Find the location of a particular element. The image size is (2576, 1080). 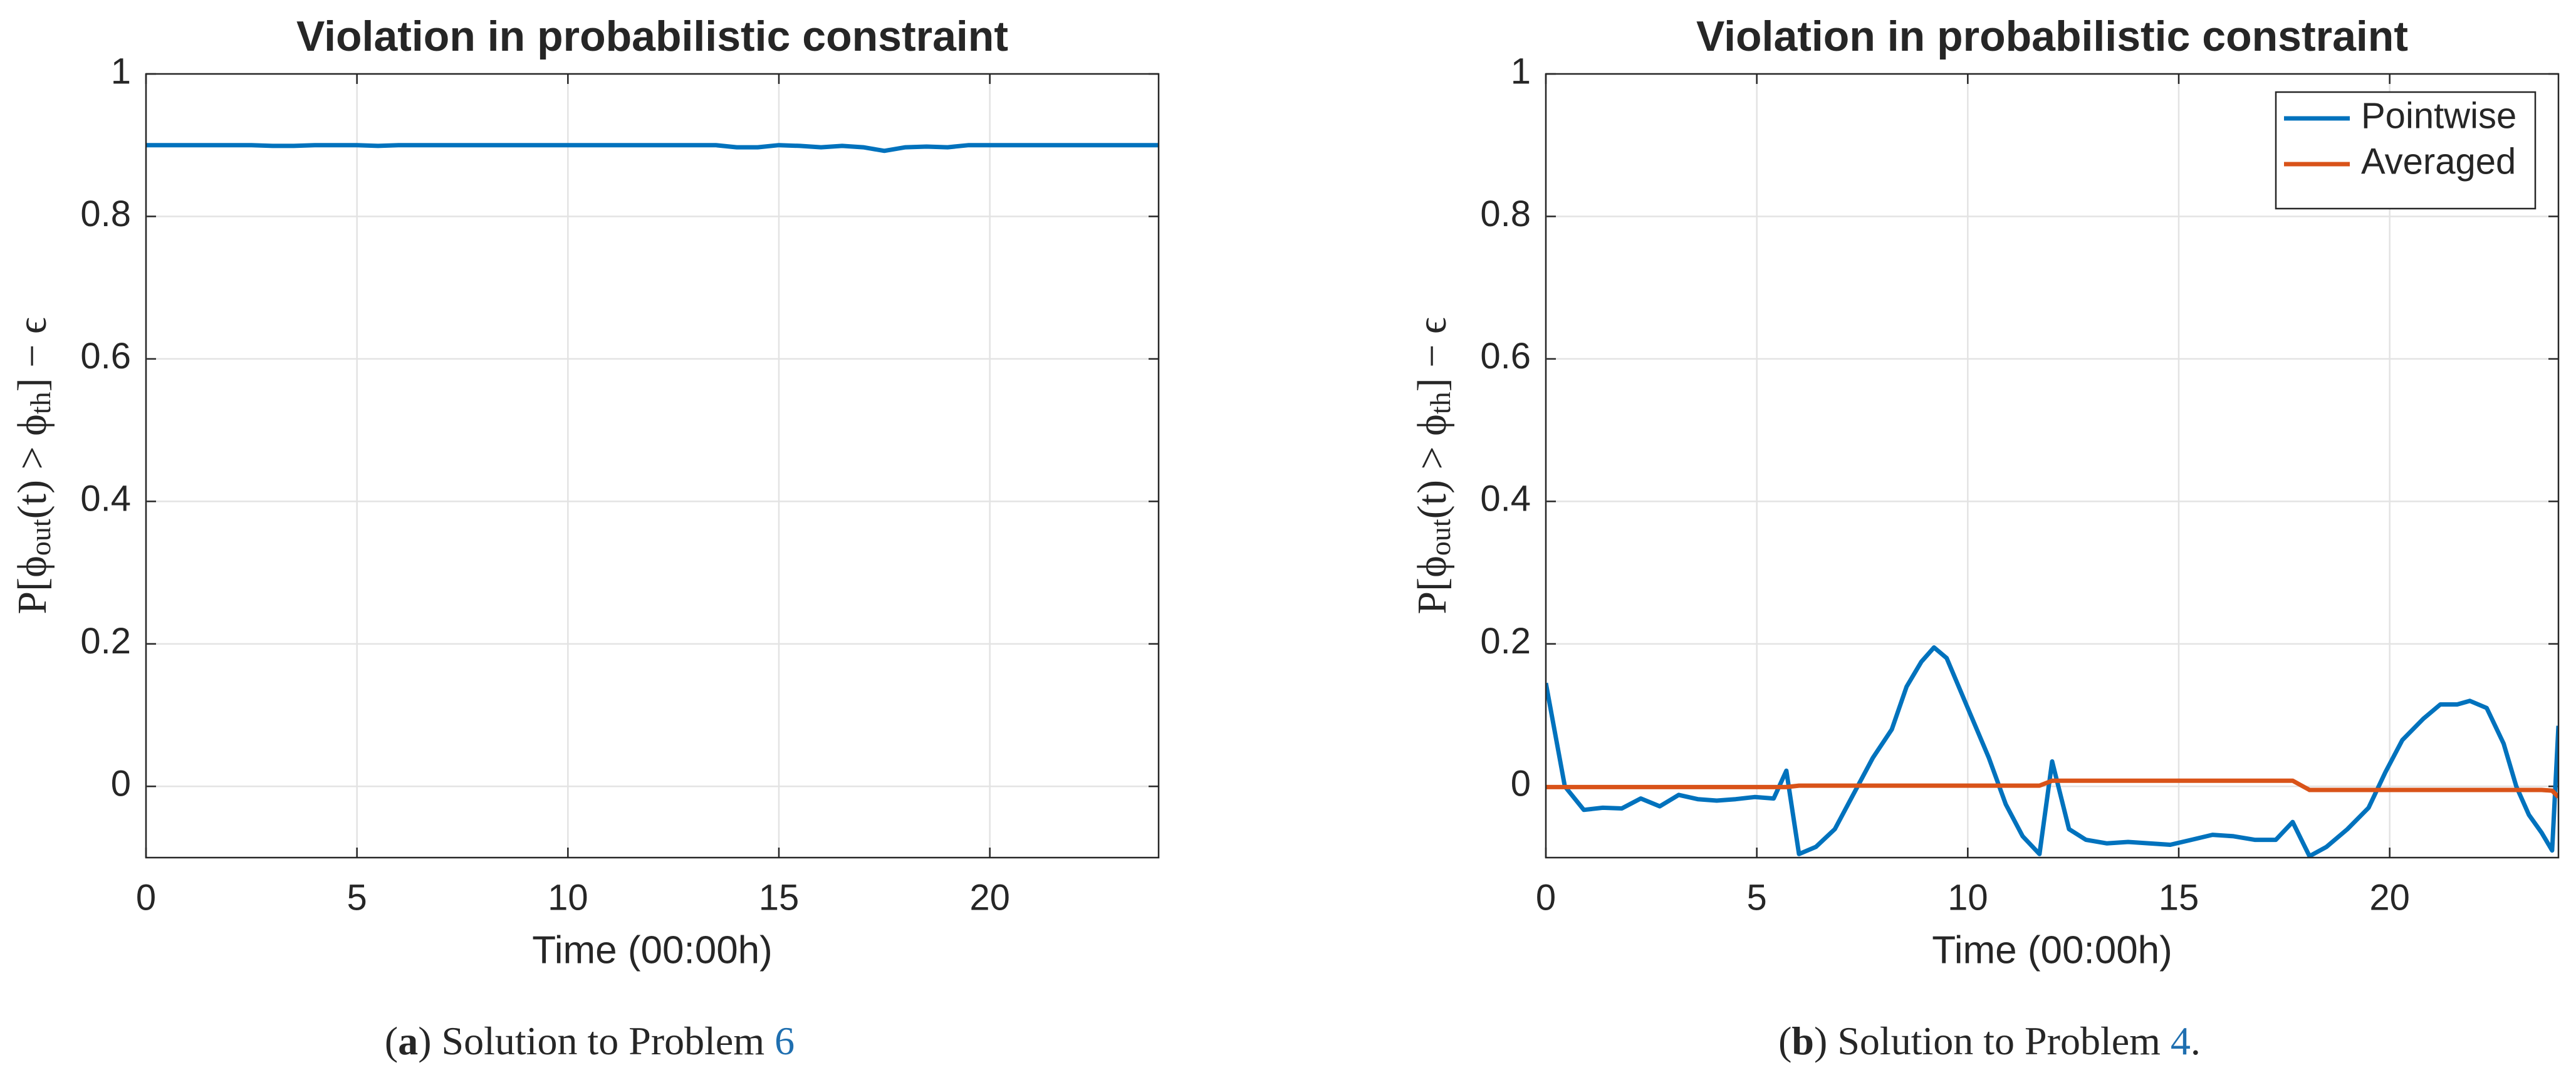

caption-part: . is located at coordinates (2196, 1041).